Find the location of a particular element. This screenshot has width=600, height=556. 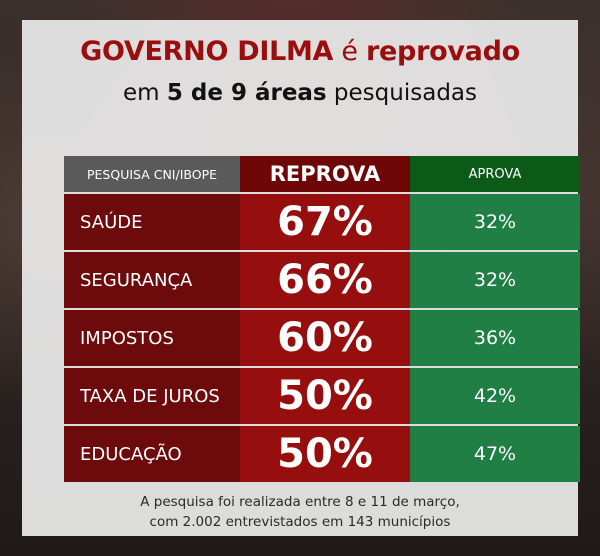

area-label: EDUCAÇÃO is located at coordinates (152, 454).